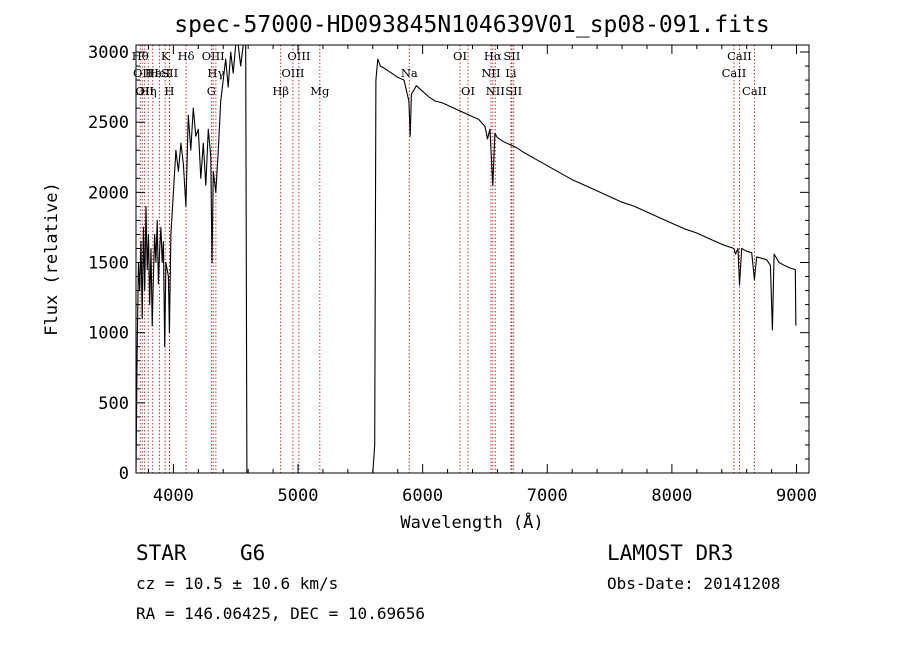 The height and width of the screenshot is (654, 900). What do you see at coordinates (108, 123) in the screenshot?
I see `y-tick-label: 2500` at bounding box center [108, 123].